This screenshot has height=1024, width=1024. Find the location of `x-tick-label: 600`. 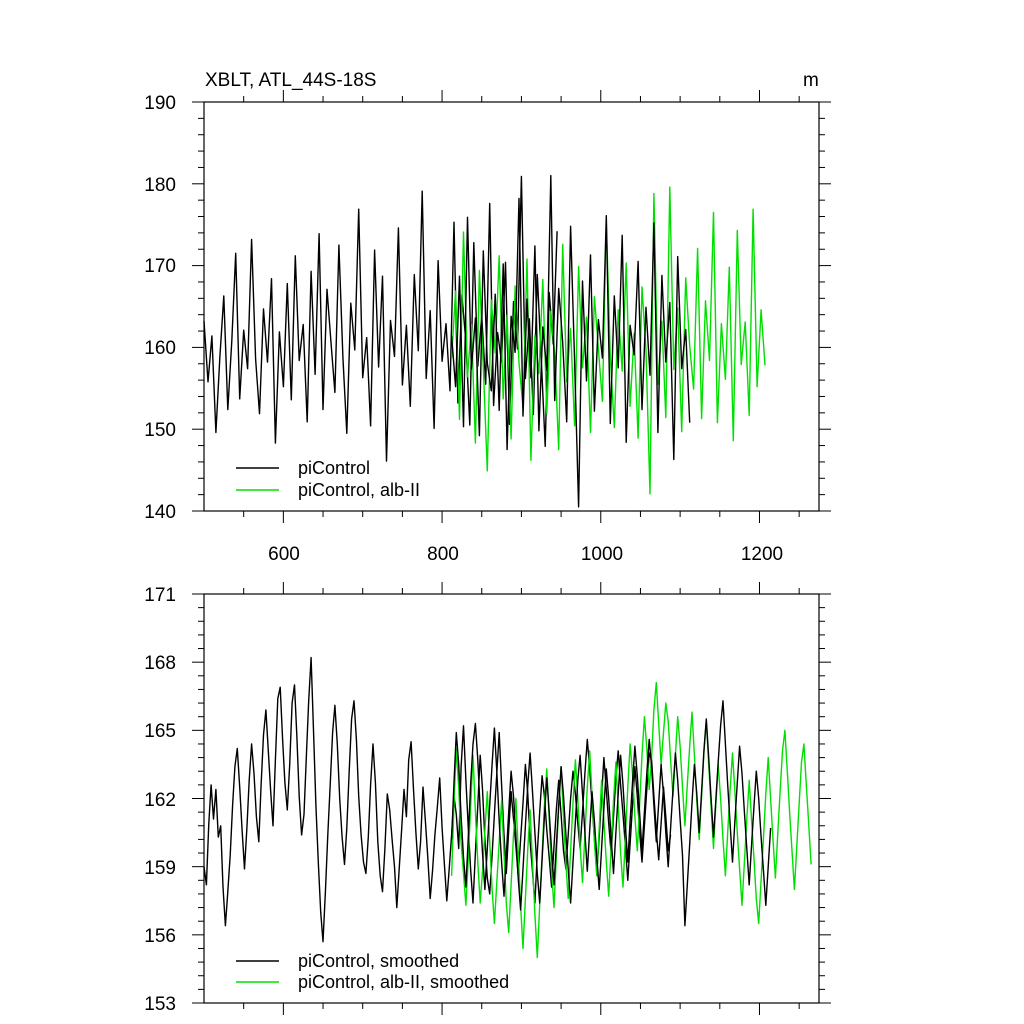

x-tick-label: 600 is located at coordinates (284, 554).